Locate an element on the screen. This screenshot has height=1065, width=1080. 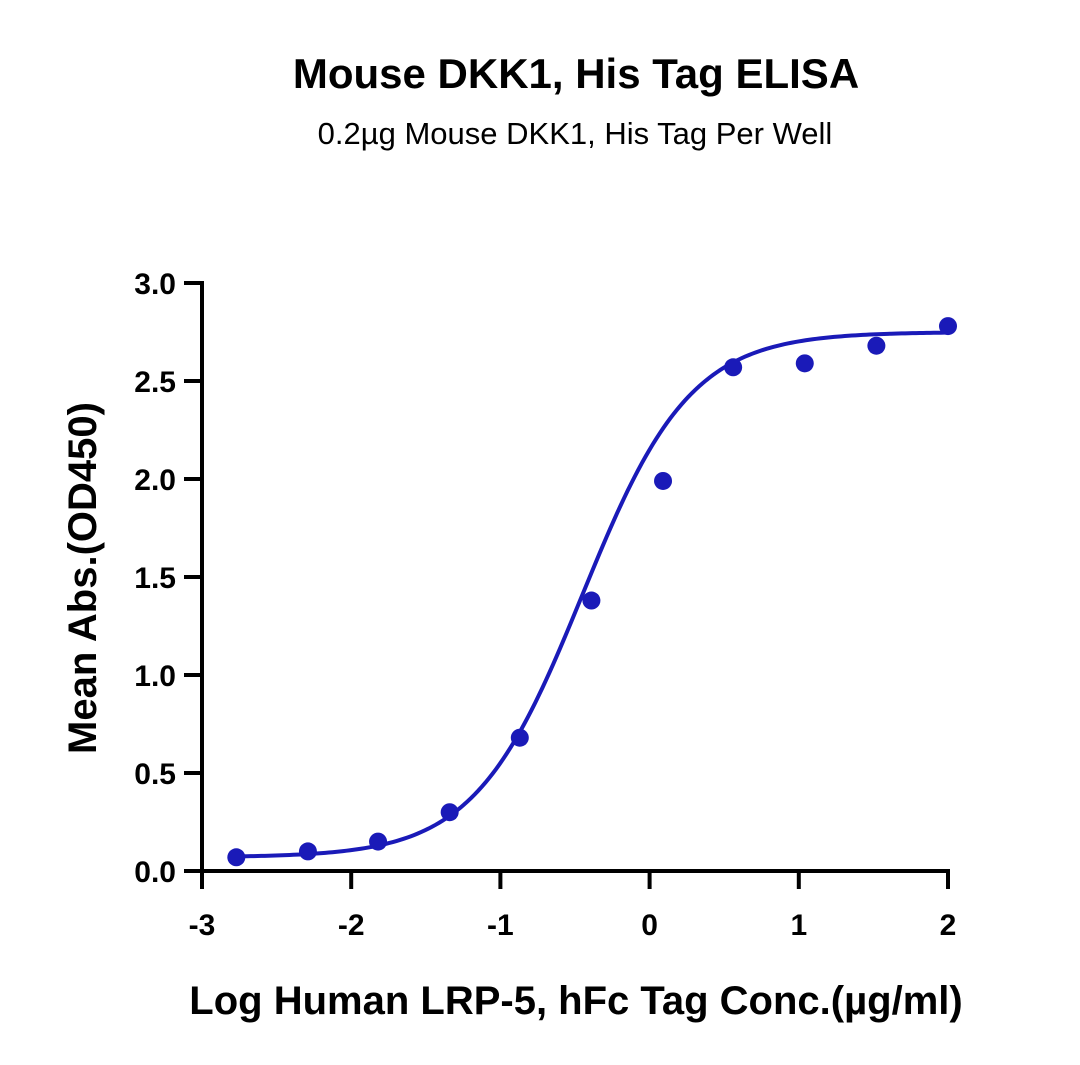
x-axis-title: Log Human LRP-5, hFc Tag Conc.(µg/ml) is located at coordinates (575, 1001).